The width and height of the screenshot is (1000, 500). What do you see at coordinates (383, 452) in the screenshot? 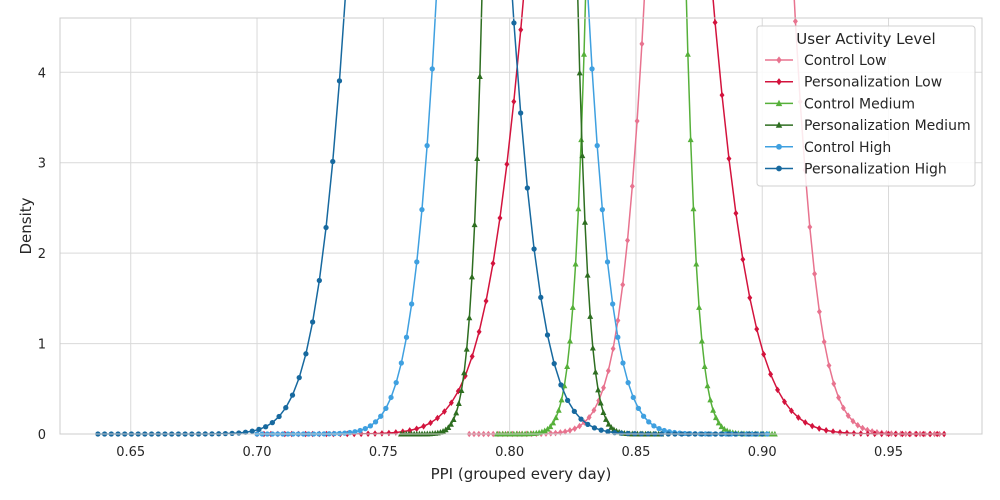
I see `x-tick-label: 0.75` at bounding box center [383, 452].